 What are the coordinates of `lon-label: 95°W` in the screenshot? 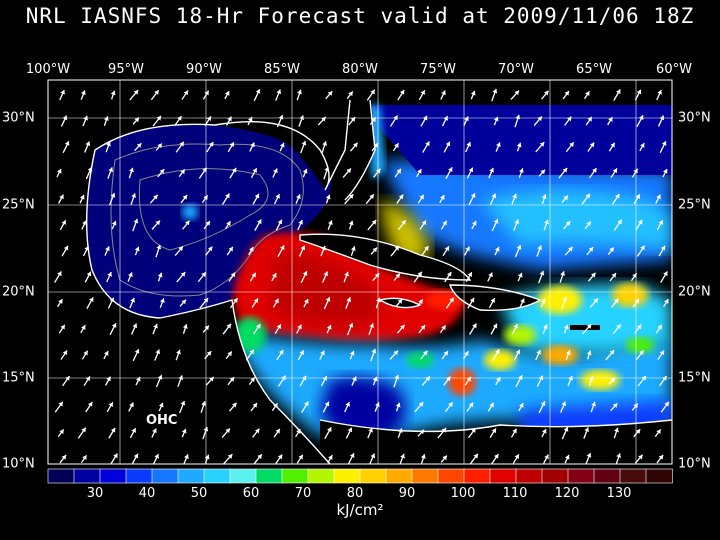 It's located at (126, 69).